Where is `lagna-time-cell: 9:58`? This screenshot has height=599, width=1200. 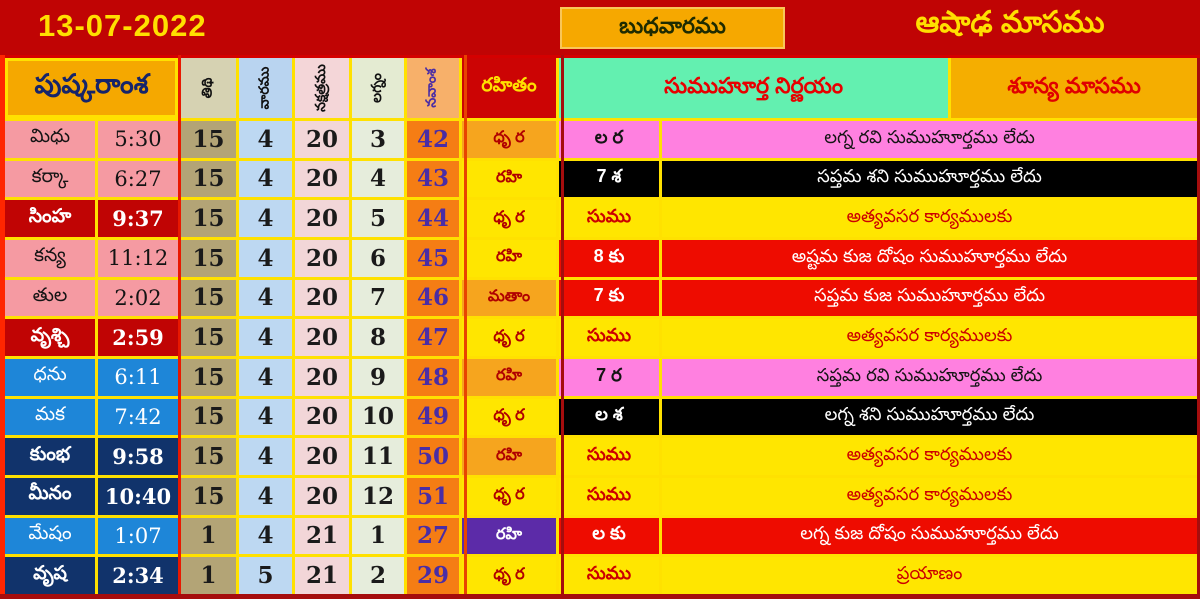 lagna-time-cell: 9:58 is located at coordinates (138, 456).